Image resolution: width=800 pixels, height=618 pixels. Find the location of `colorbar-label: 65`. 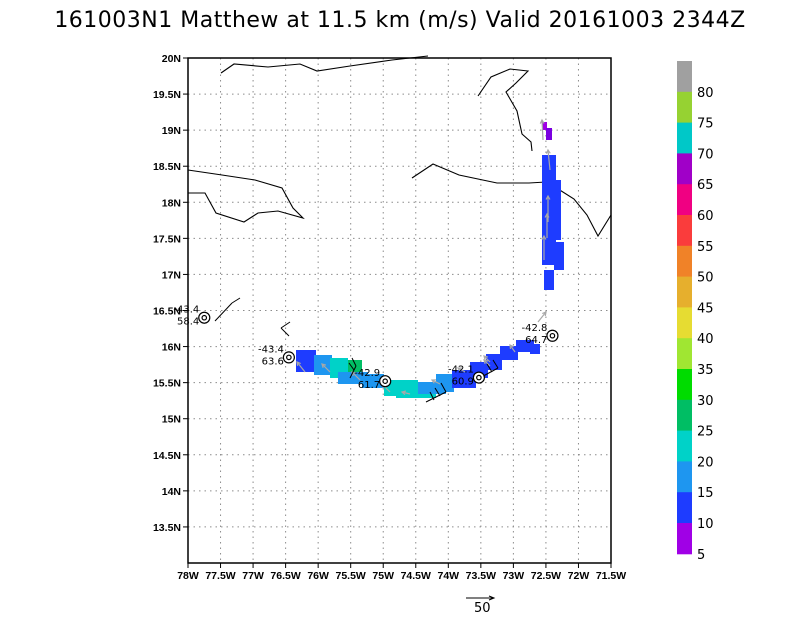

colorbar-label: 65 is located at coordinates (705, 185).